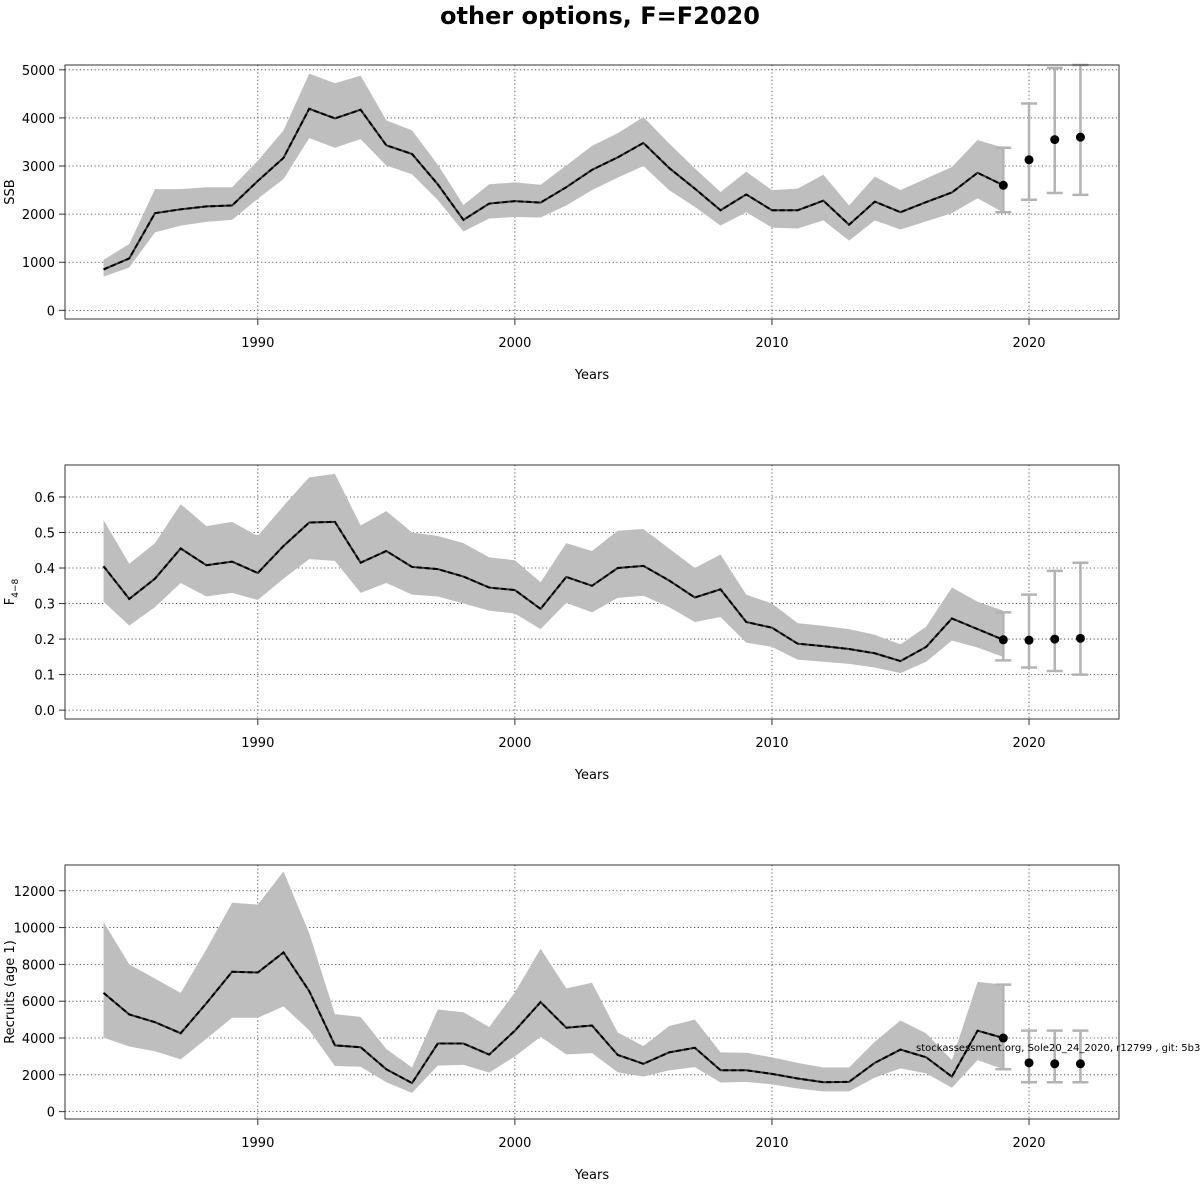 The image size is (1200, 1200). Describe the element at coordinates (10, 191) in the screenshot. I see `y-axis-label: SSB` at that location.